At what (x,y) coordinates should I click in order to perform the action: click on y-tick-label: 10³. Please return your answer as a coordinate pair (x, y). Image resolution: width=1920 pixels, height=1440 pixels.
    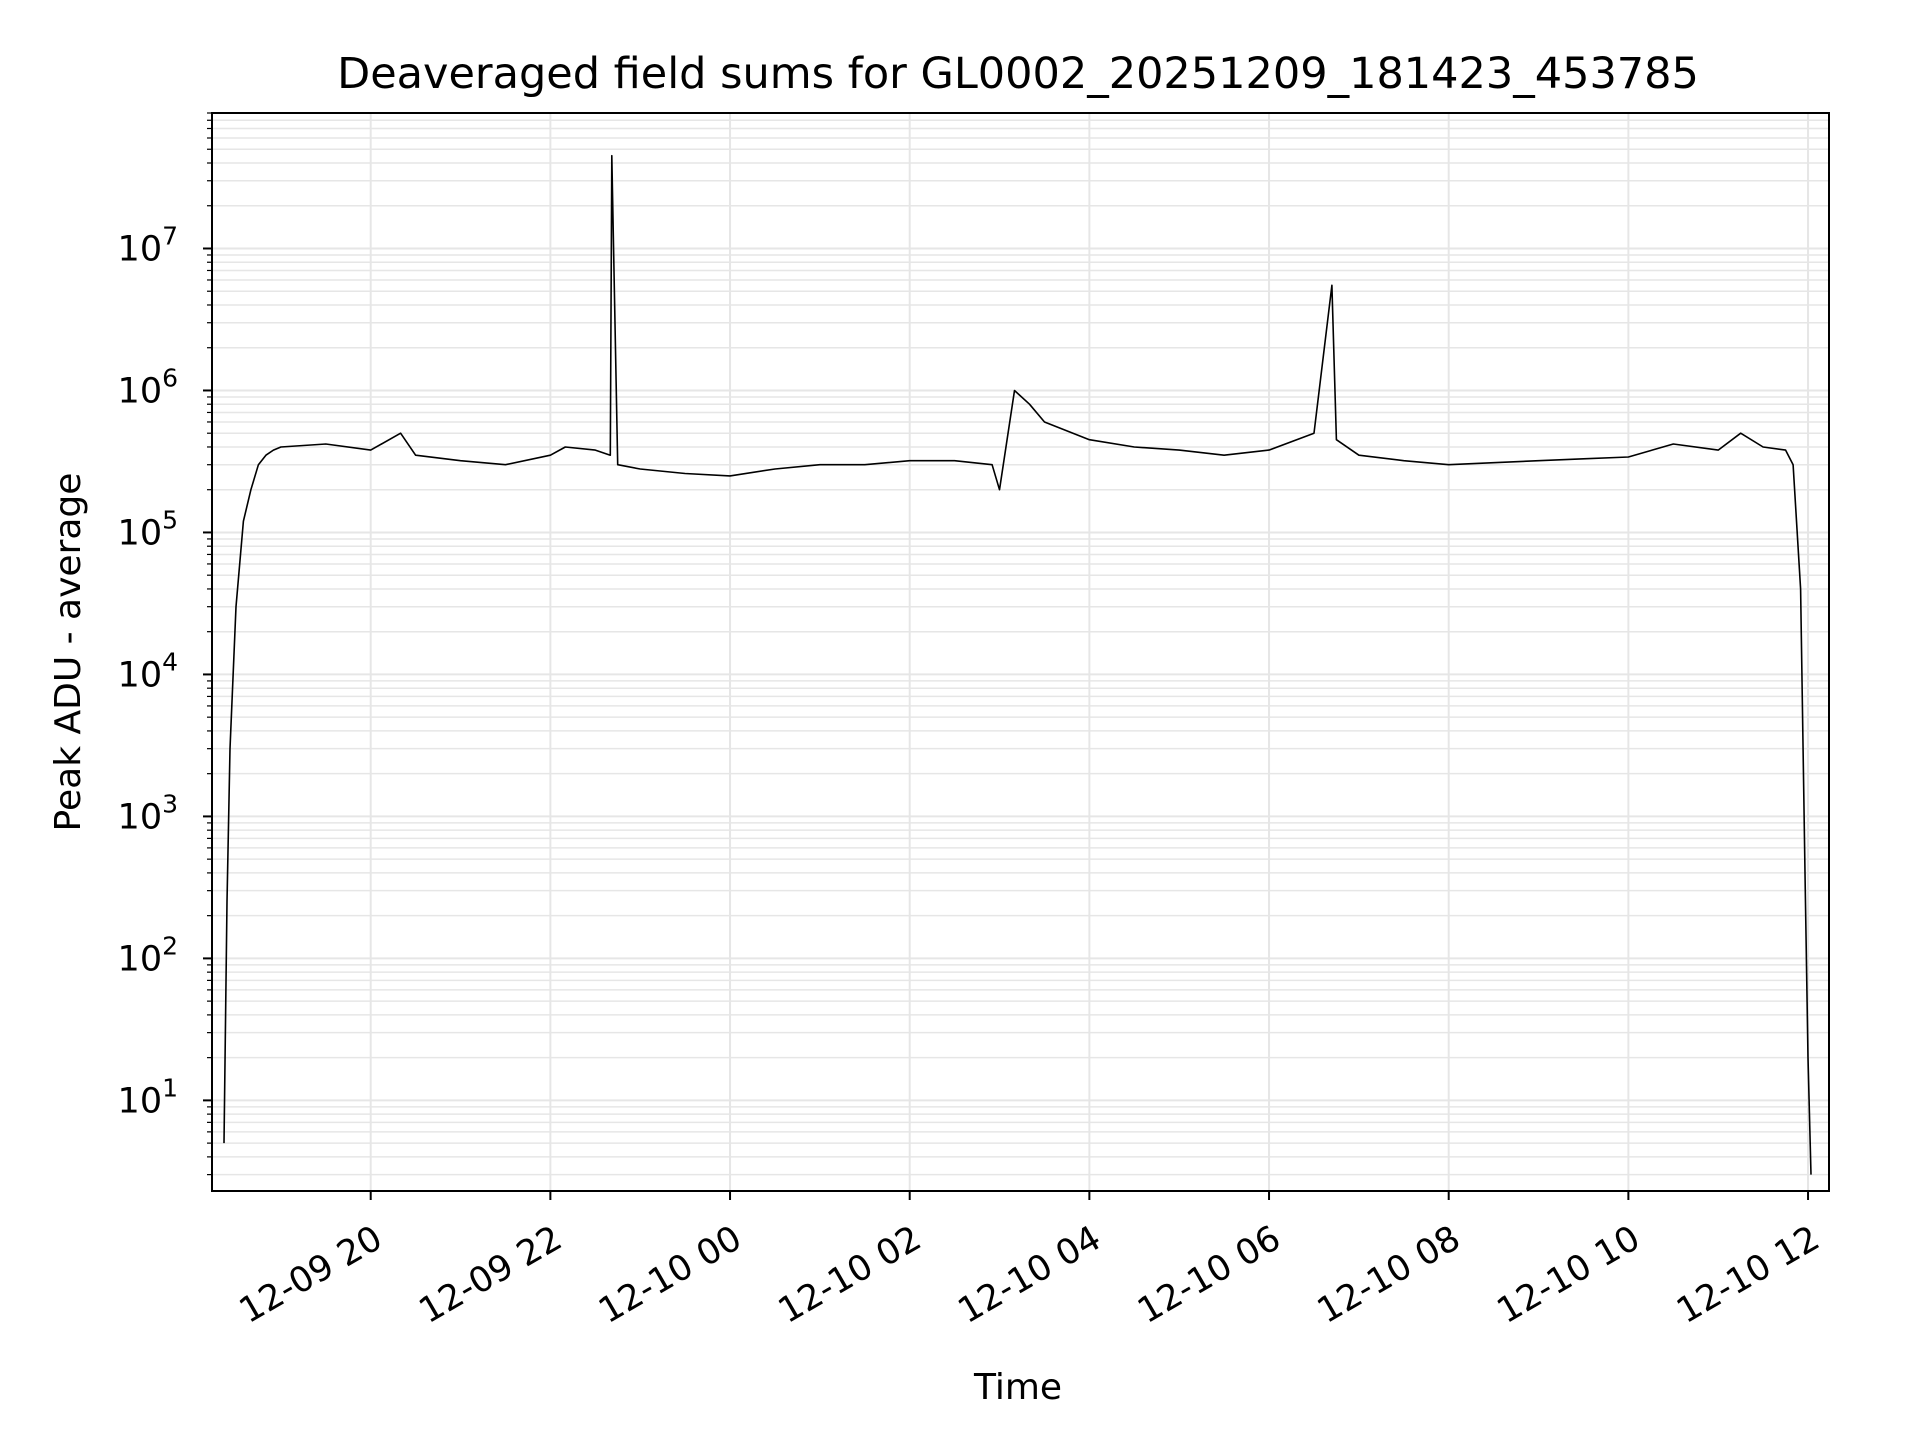
    Looking at the image, I should click on (148, 813).